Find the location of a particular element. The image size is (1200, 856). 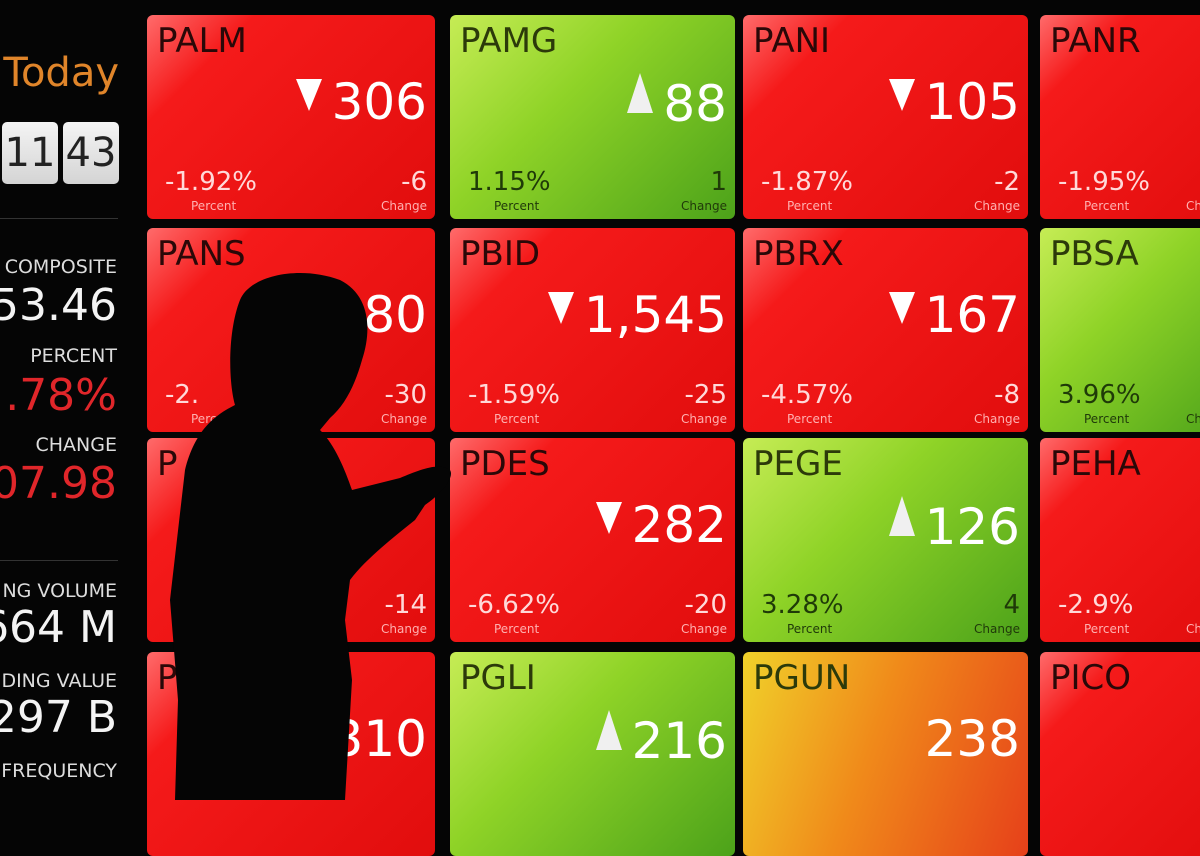

percent-change: -2. is located at coordinates (182, 395).